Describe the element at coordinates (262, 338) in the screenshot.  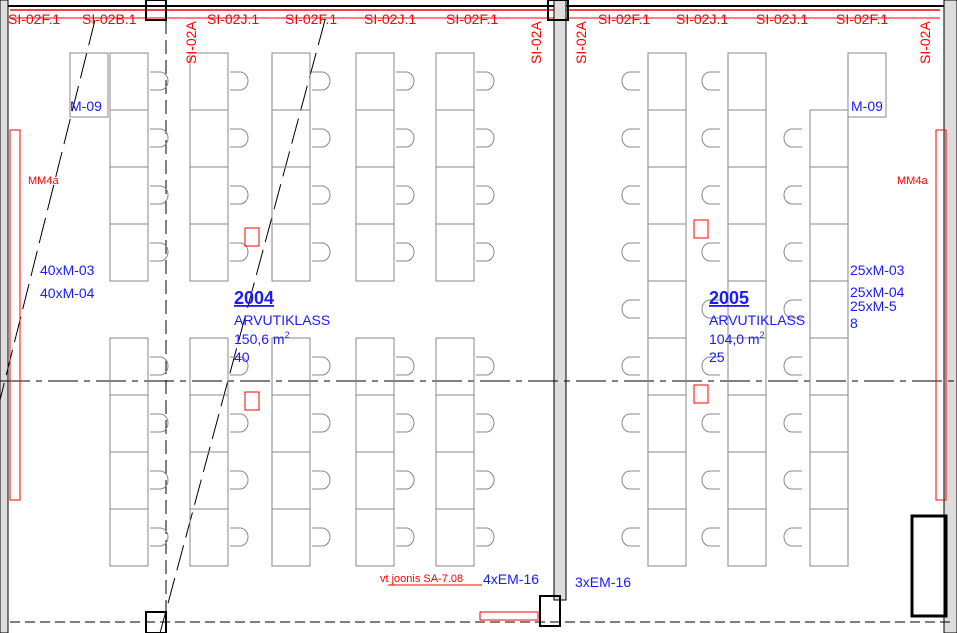
I see `room-area: 150,6 m2` at that location.